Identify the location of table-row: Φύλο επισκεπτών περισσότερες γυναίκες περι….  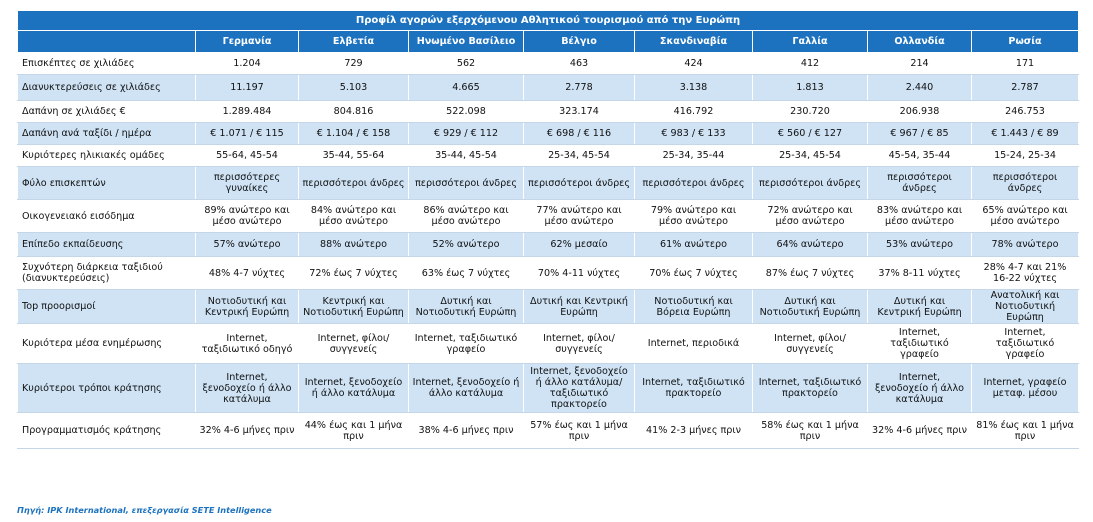
(548, 183).